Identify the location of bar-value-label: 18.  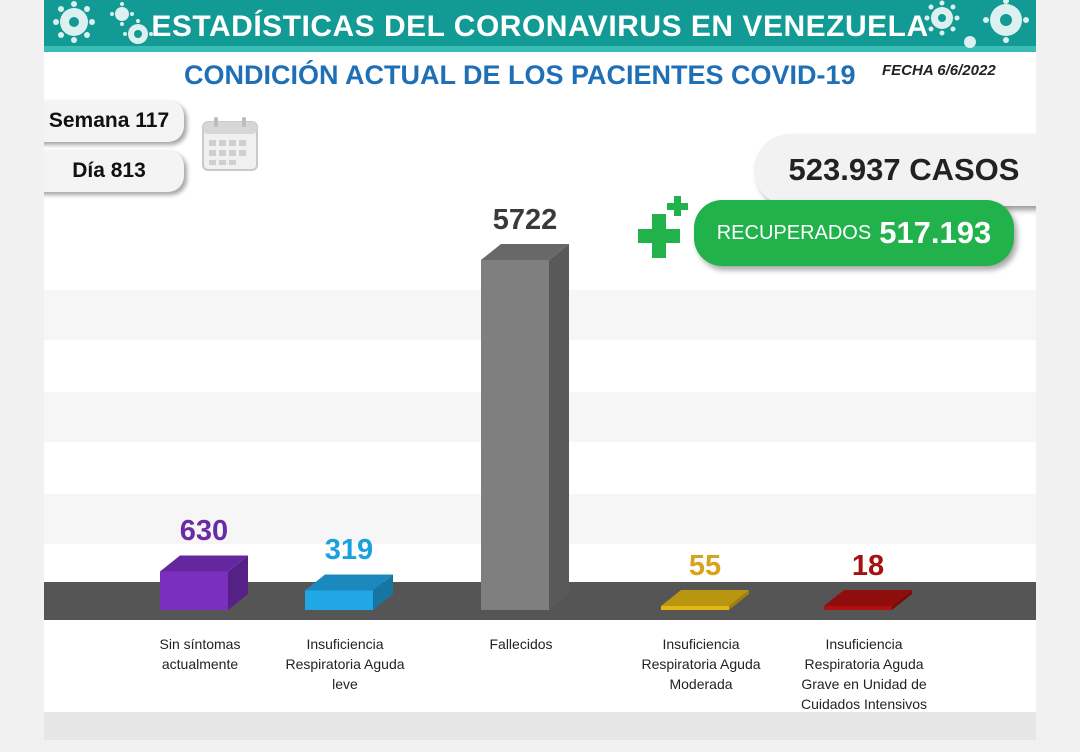
(868, 566).